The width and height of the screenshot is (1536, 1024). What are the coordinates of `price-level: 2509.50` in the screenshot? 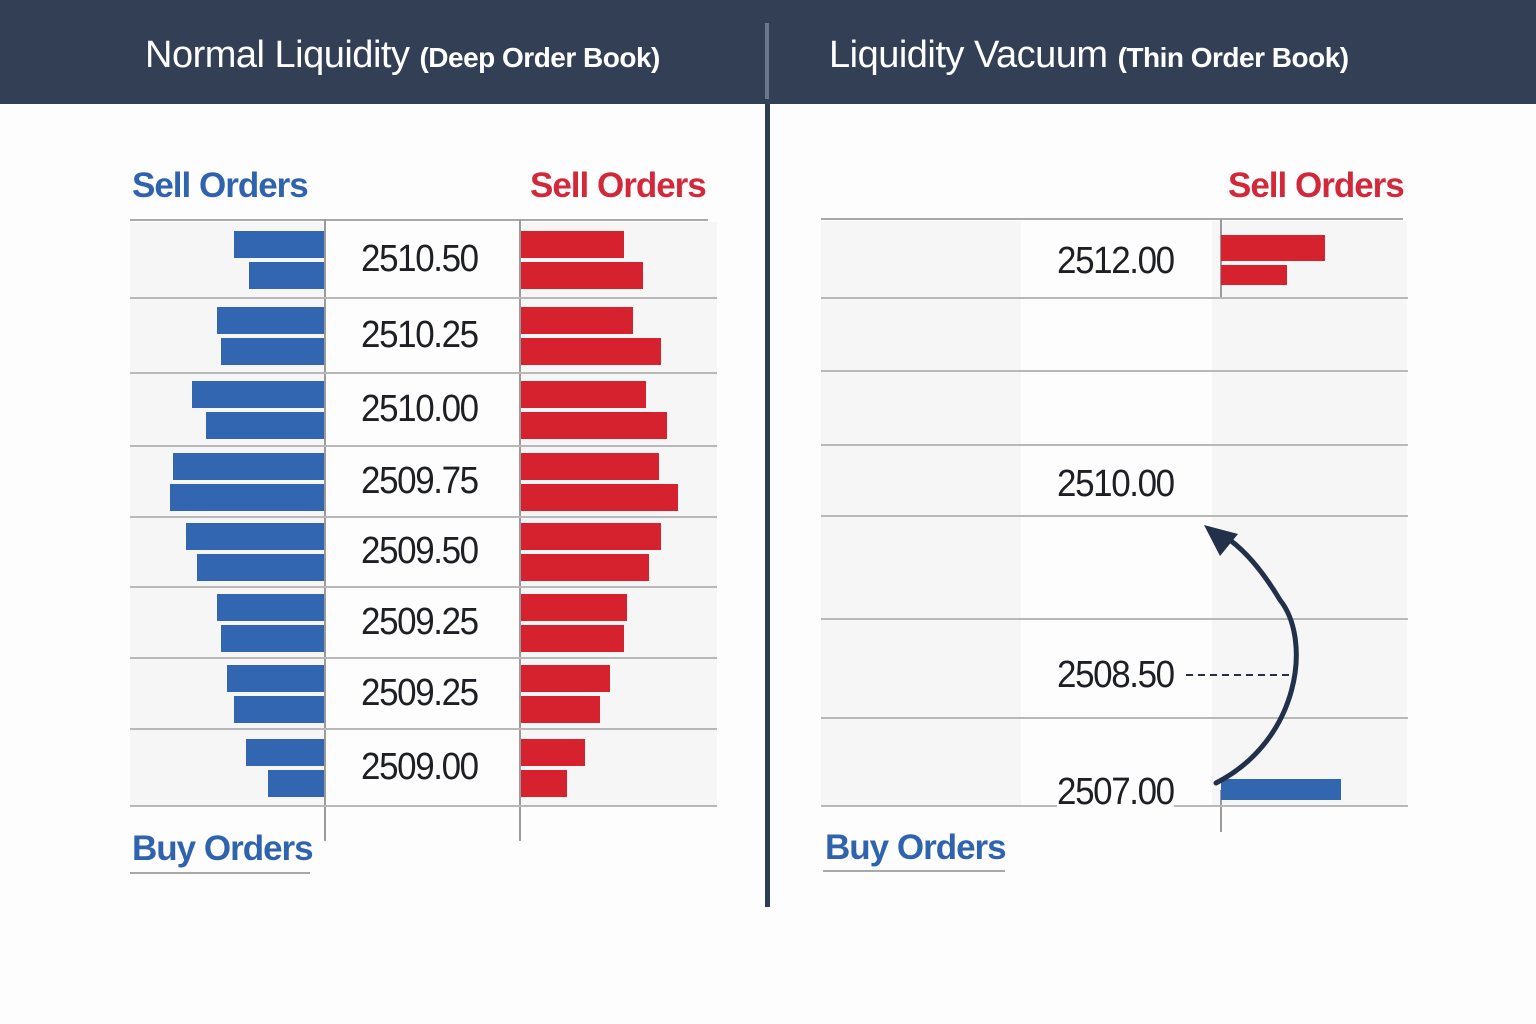 It's located at (420, 551).